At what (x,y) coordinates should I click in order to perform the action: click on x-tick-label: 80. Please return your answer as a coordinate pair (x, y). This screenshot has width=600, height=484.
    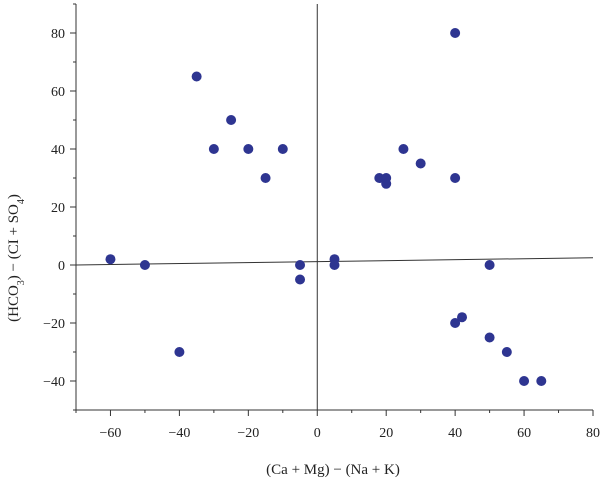
    Looking at the image, I should click on (593, 433).